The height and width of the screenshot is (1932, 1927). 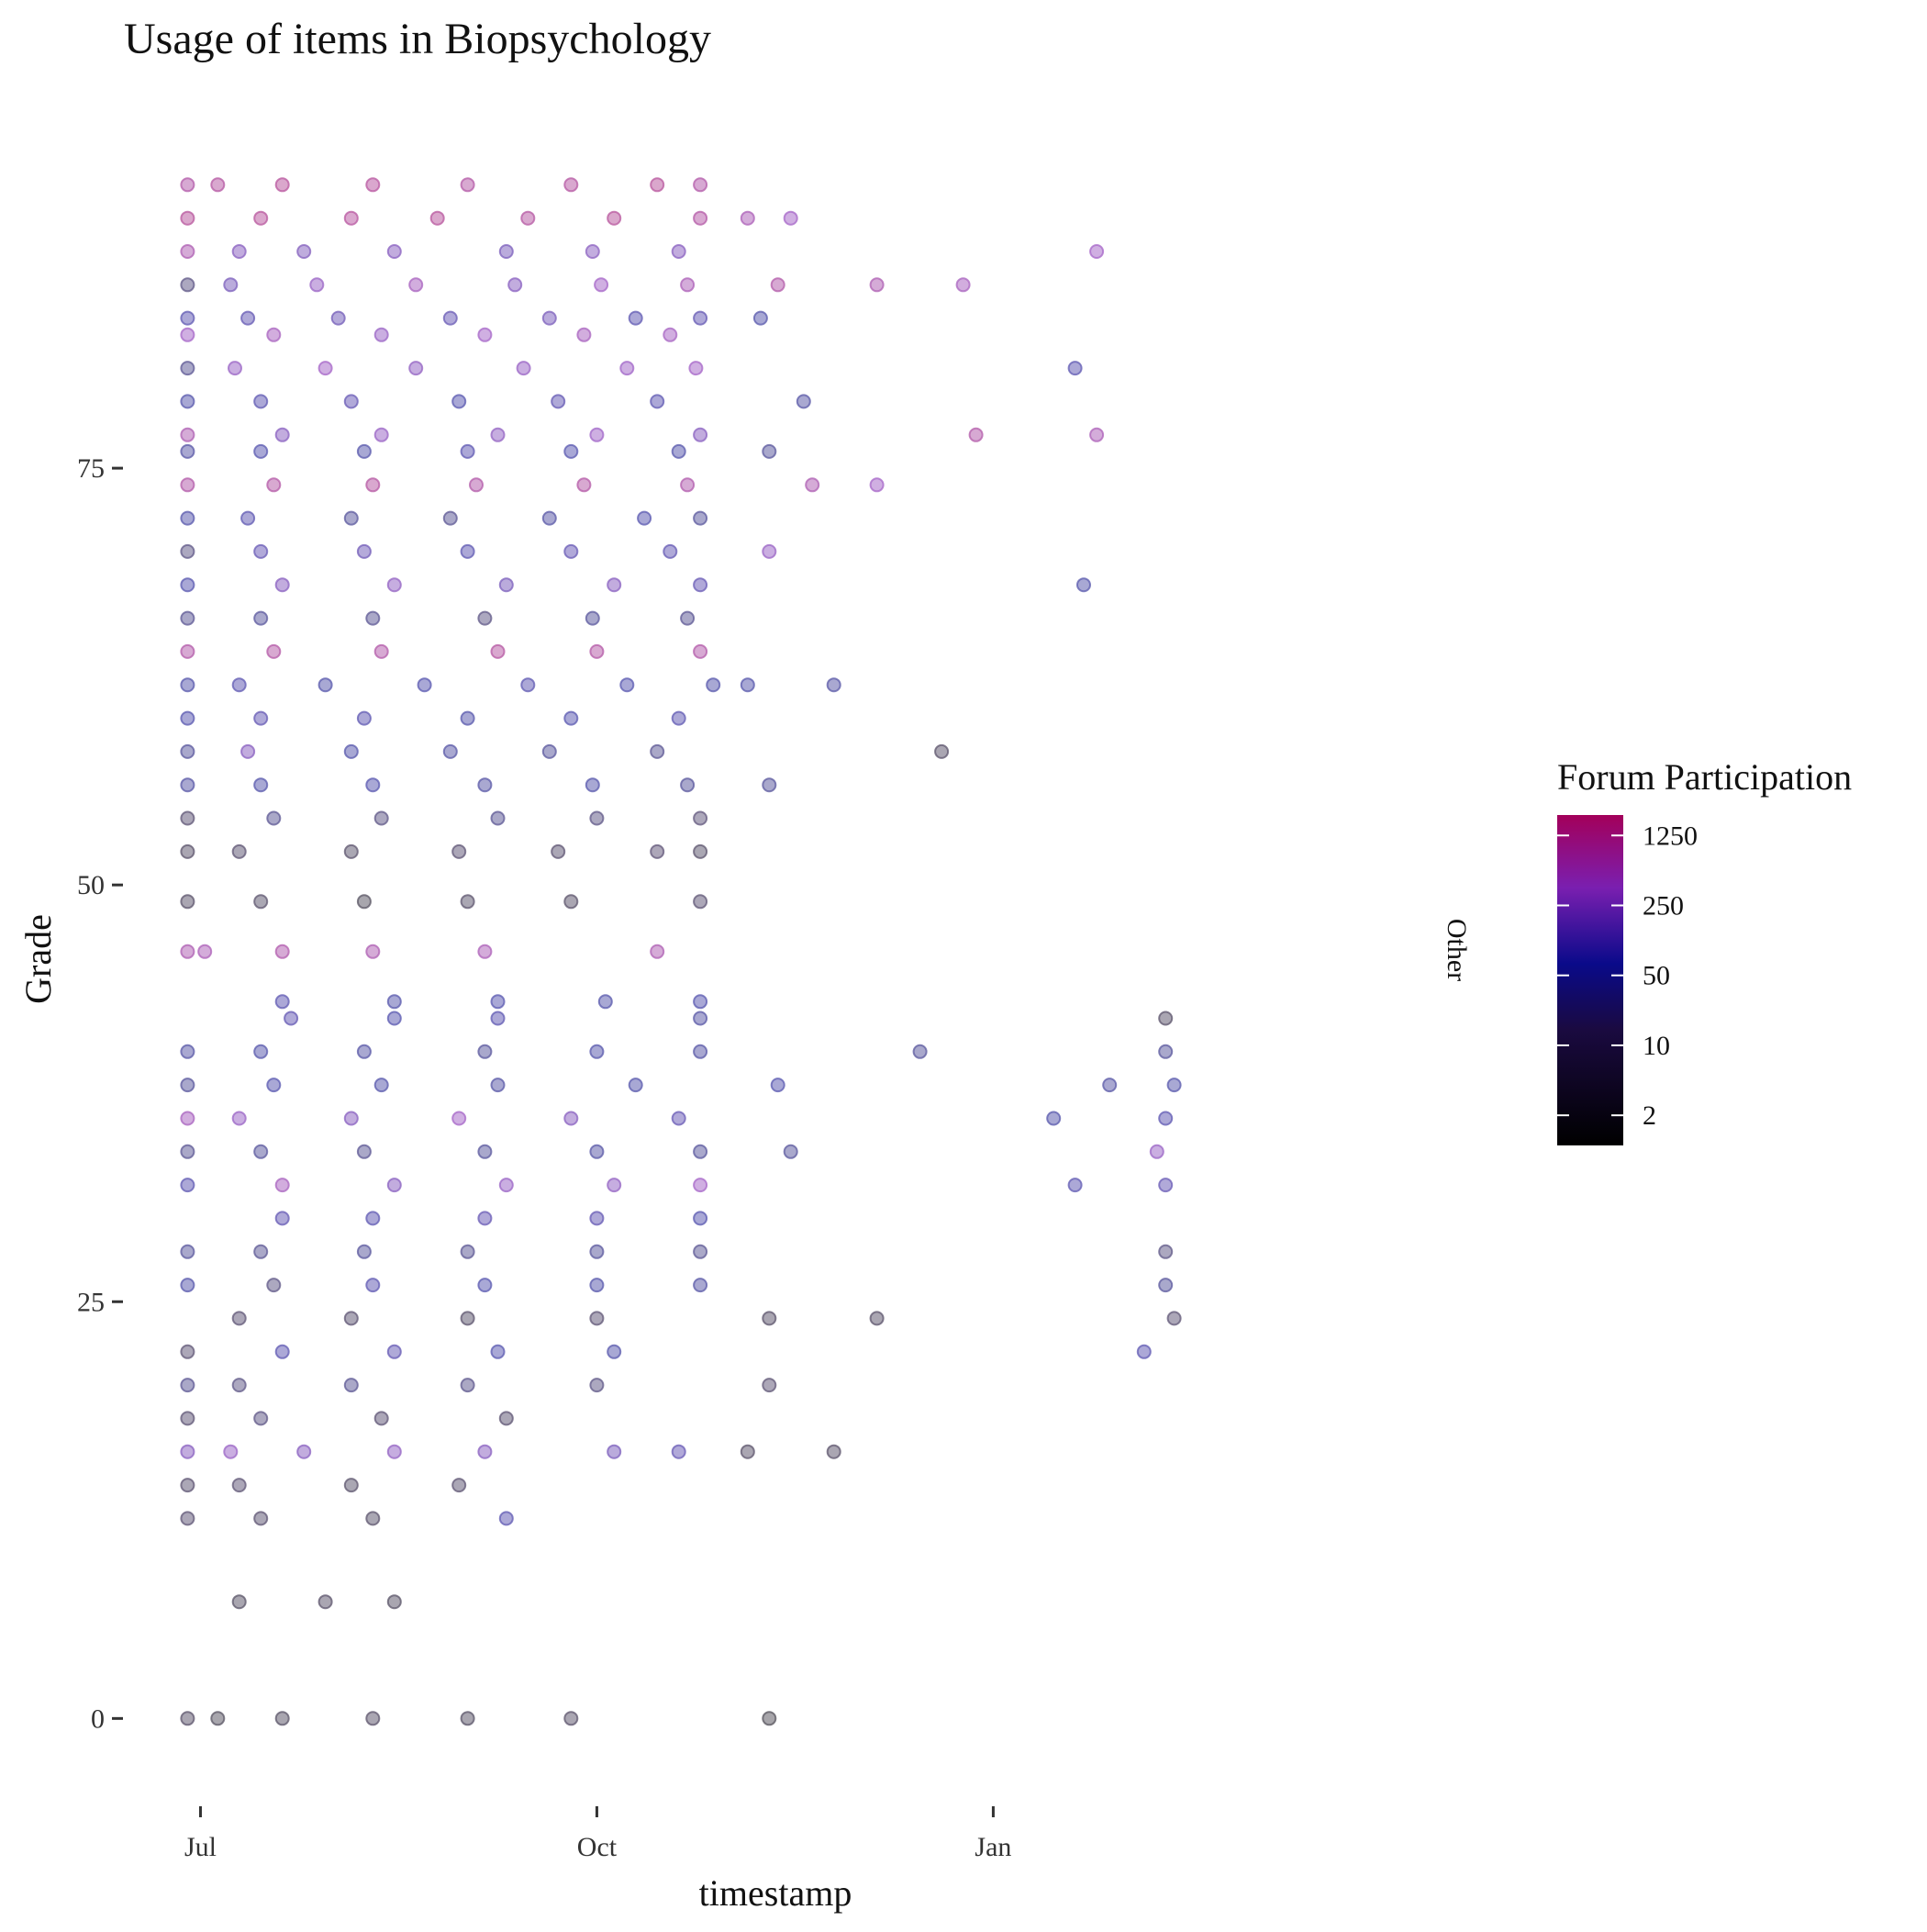 I want to click on y-tick-label: 25, so click(x=91, y=1302).